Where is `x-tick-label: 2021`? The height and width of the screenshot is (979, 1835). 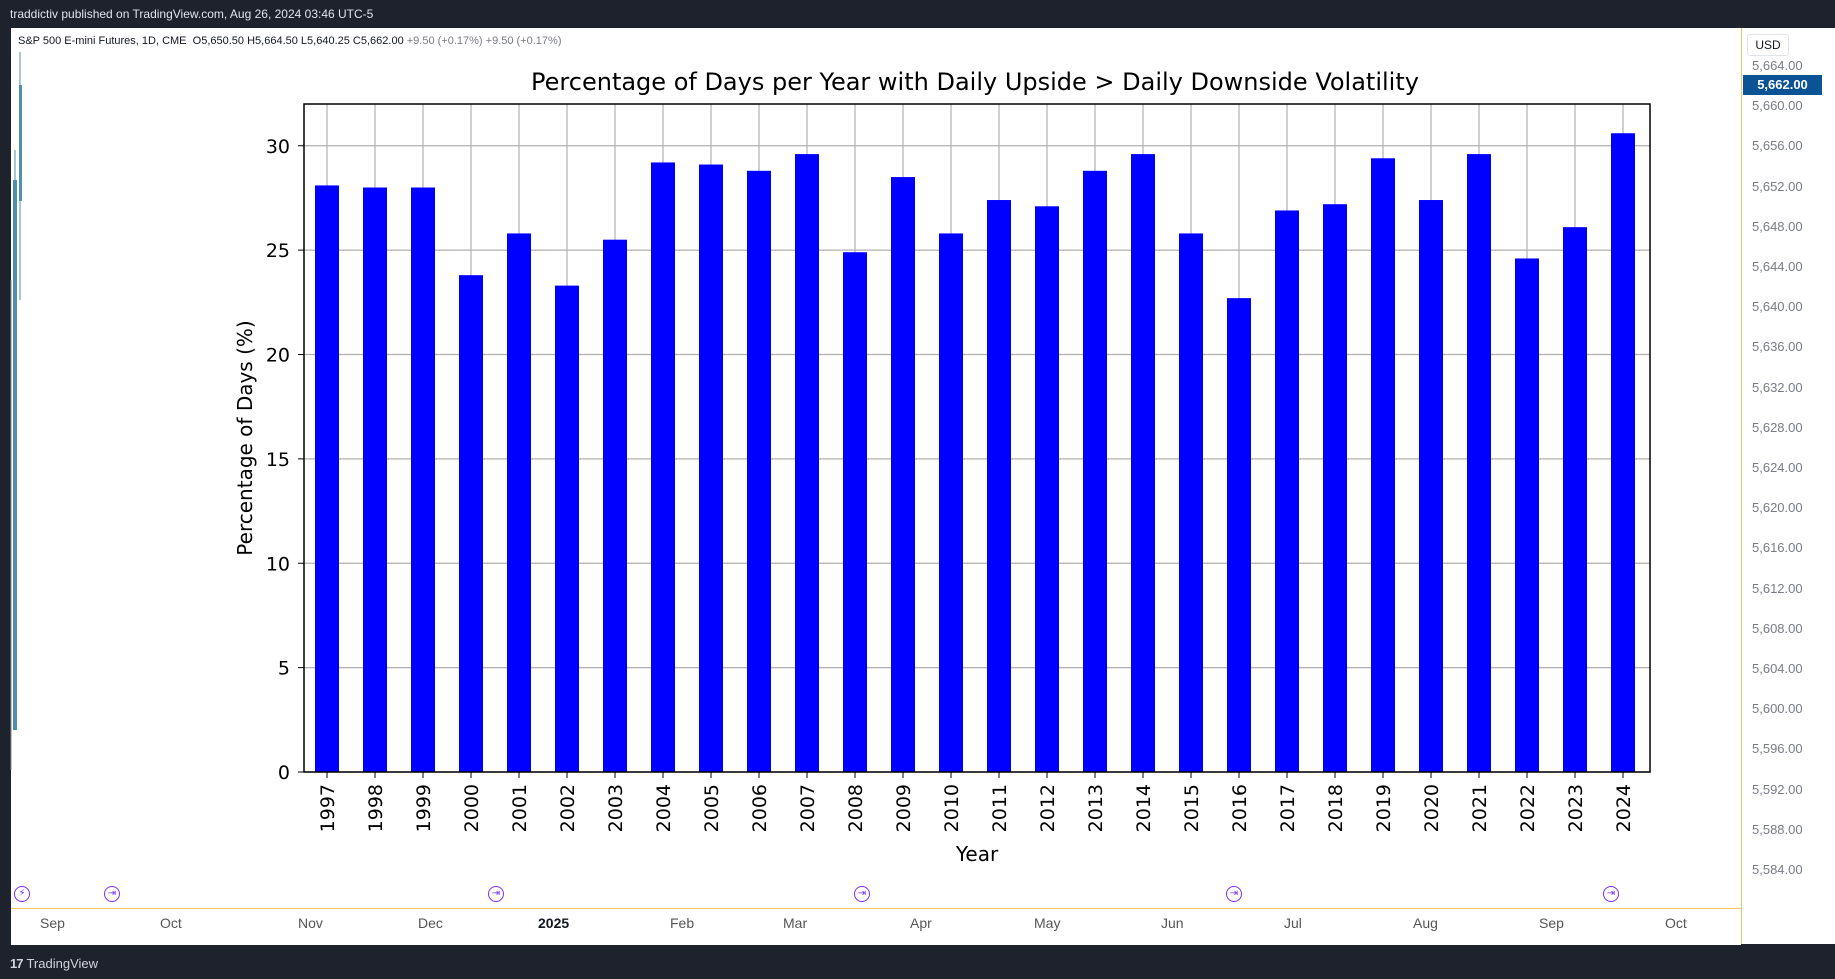
x-tick-label: 2021 is located at coordinates (1480, 808).